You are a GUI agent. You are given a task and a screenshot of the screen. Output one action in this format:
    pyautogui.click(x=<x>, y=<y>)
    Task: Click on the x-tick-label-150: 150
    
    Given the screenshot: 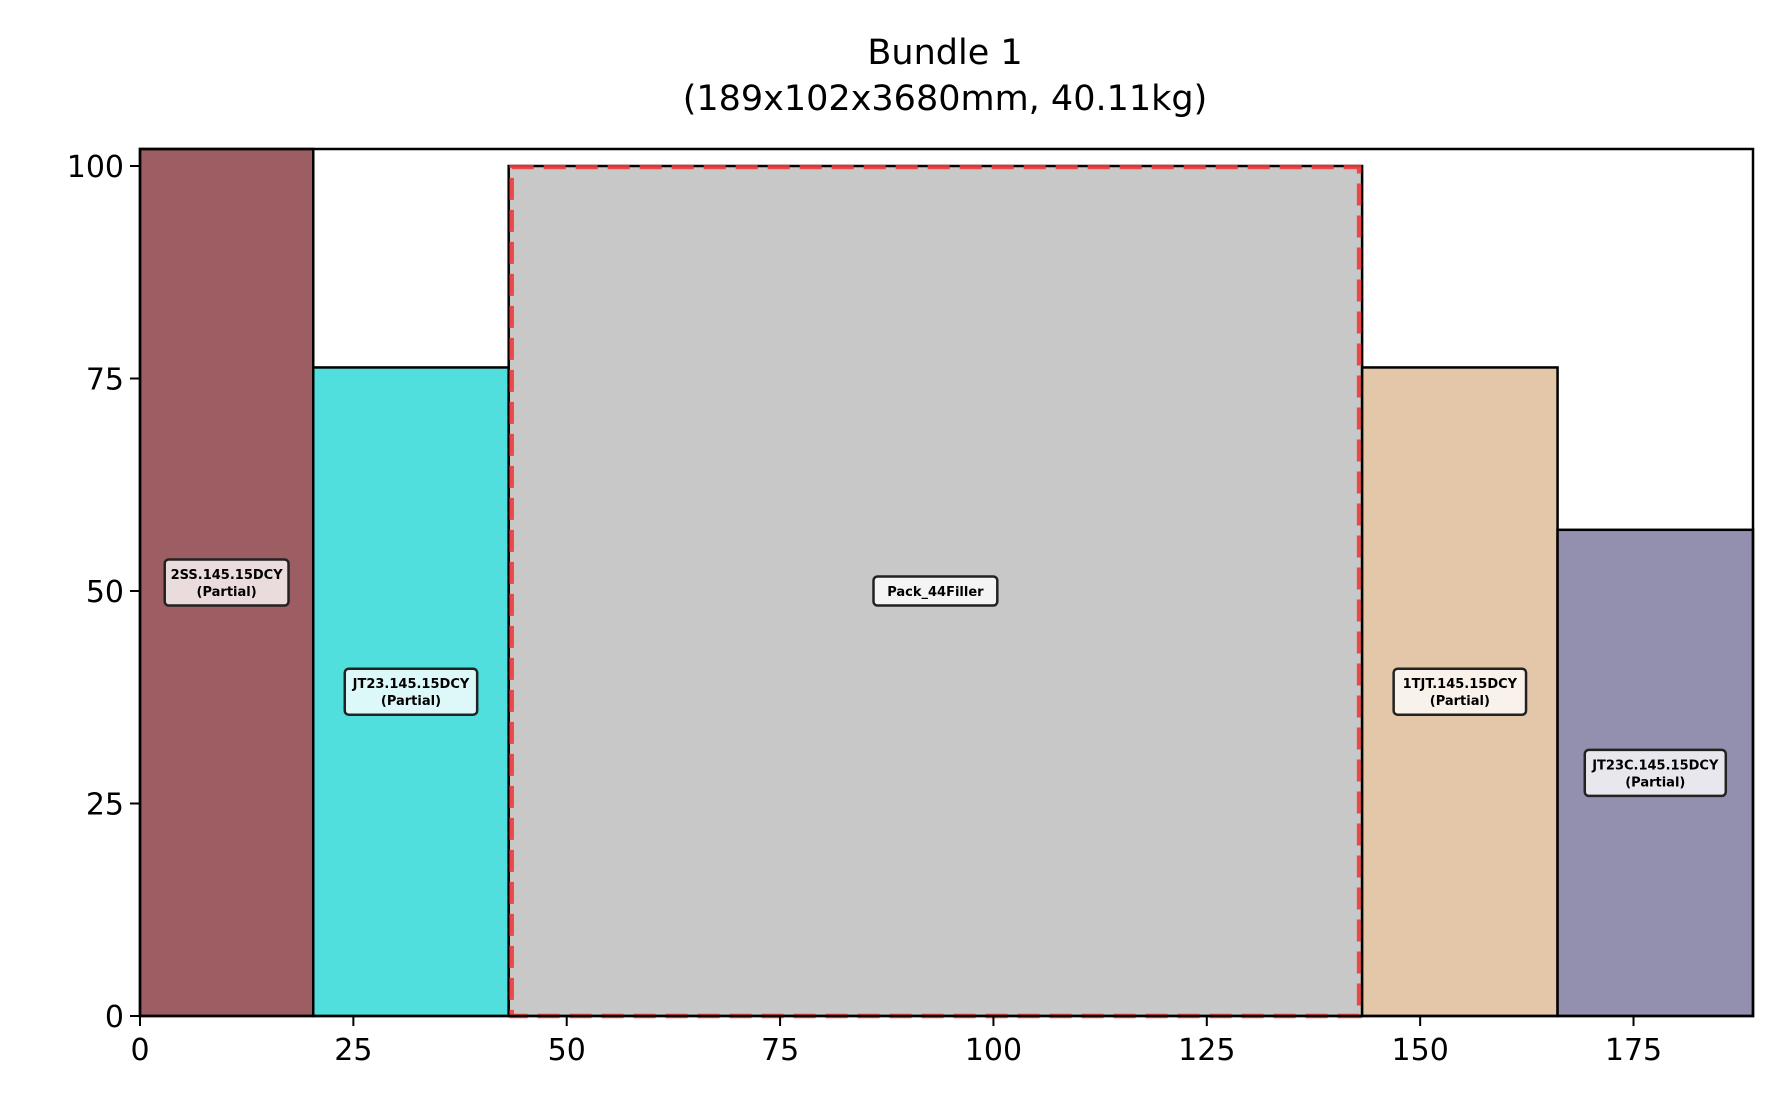 What is the action you would take?
    pyautogui.click(x=1420, y=1050)
    